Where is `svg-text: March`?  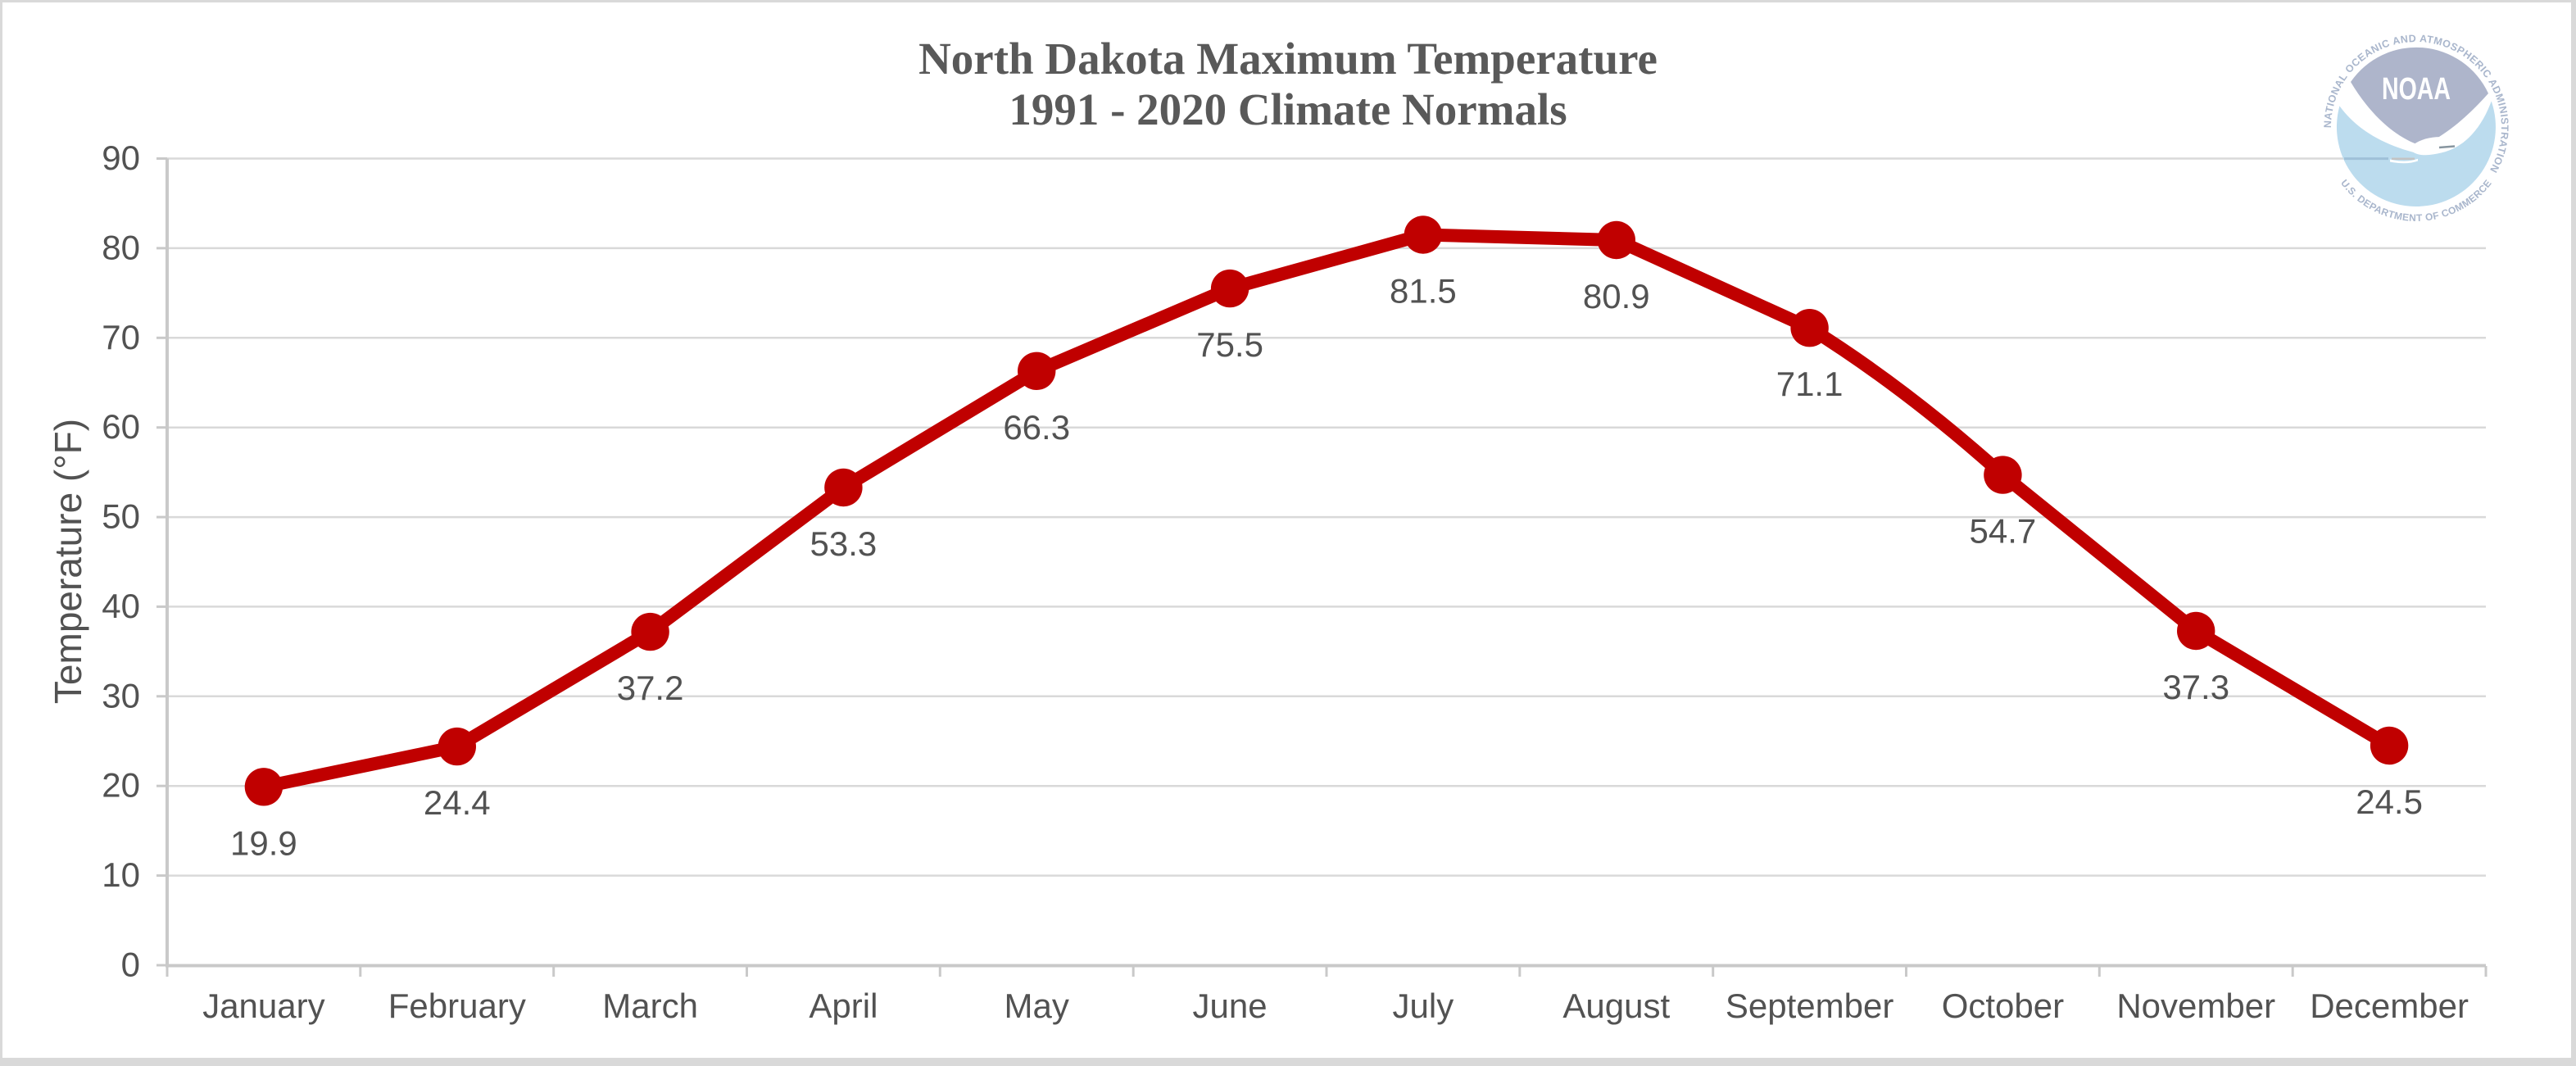 svg-text: March is located at coordinates (650, 1006).